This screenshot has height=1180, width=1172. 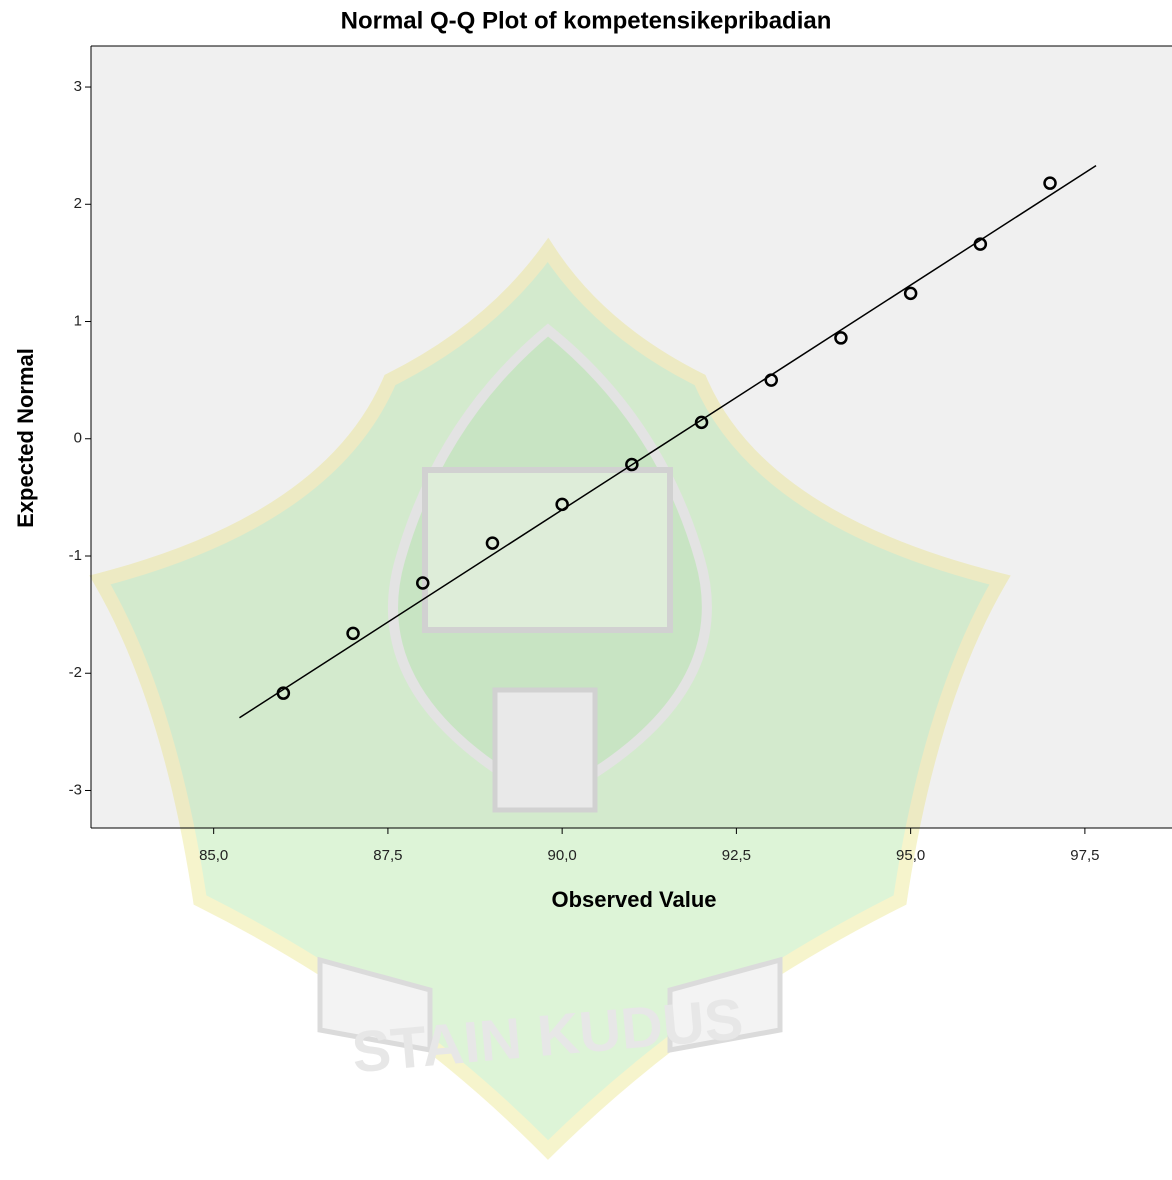 What do you see at coordinates (78, 86) in the screenshot?
I see `y-tick-label: 3` at bounding box center [78, 86].